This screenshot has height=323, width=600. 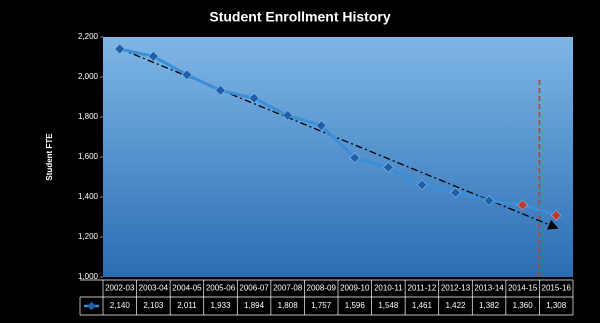 I want to click on x-tick-label: 2006-07, so click(x=254, y=288).